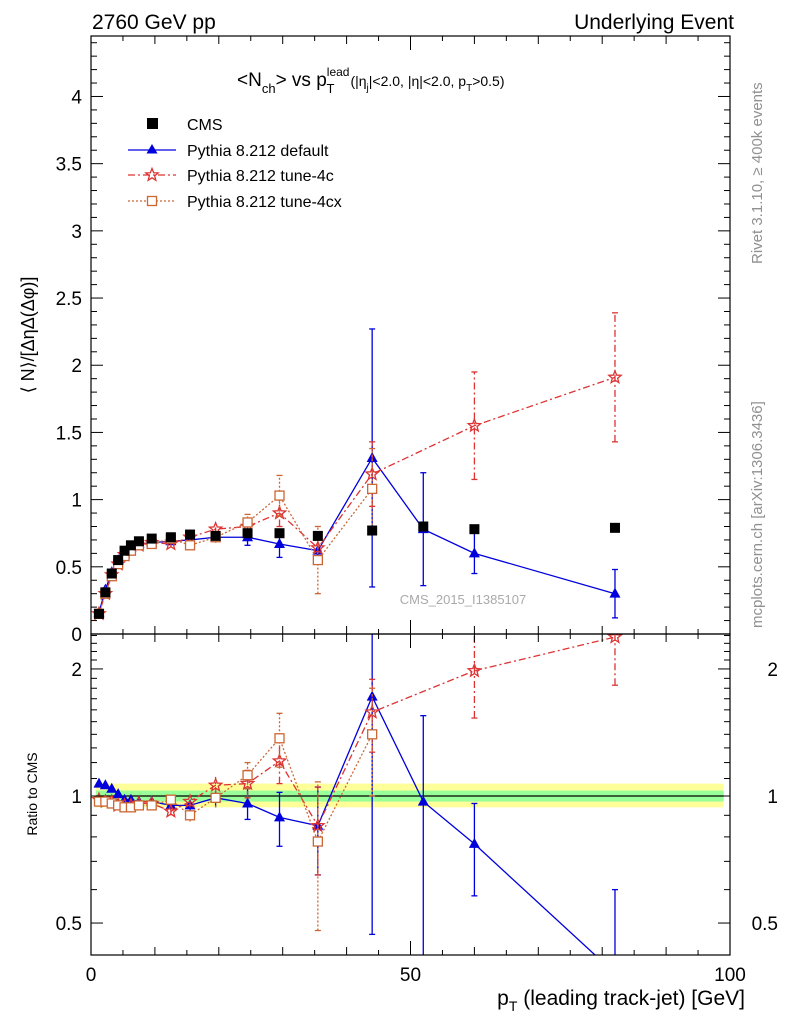 Image resolution: width=786 pixels, height=1024 pixels. Describe the element at coordinates (152, 174) in the screenshot. I see `legend-marker-tune4c` at that location.